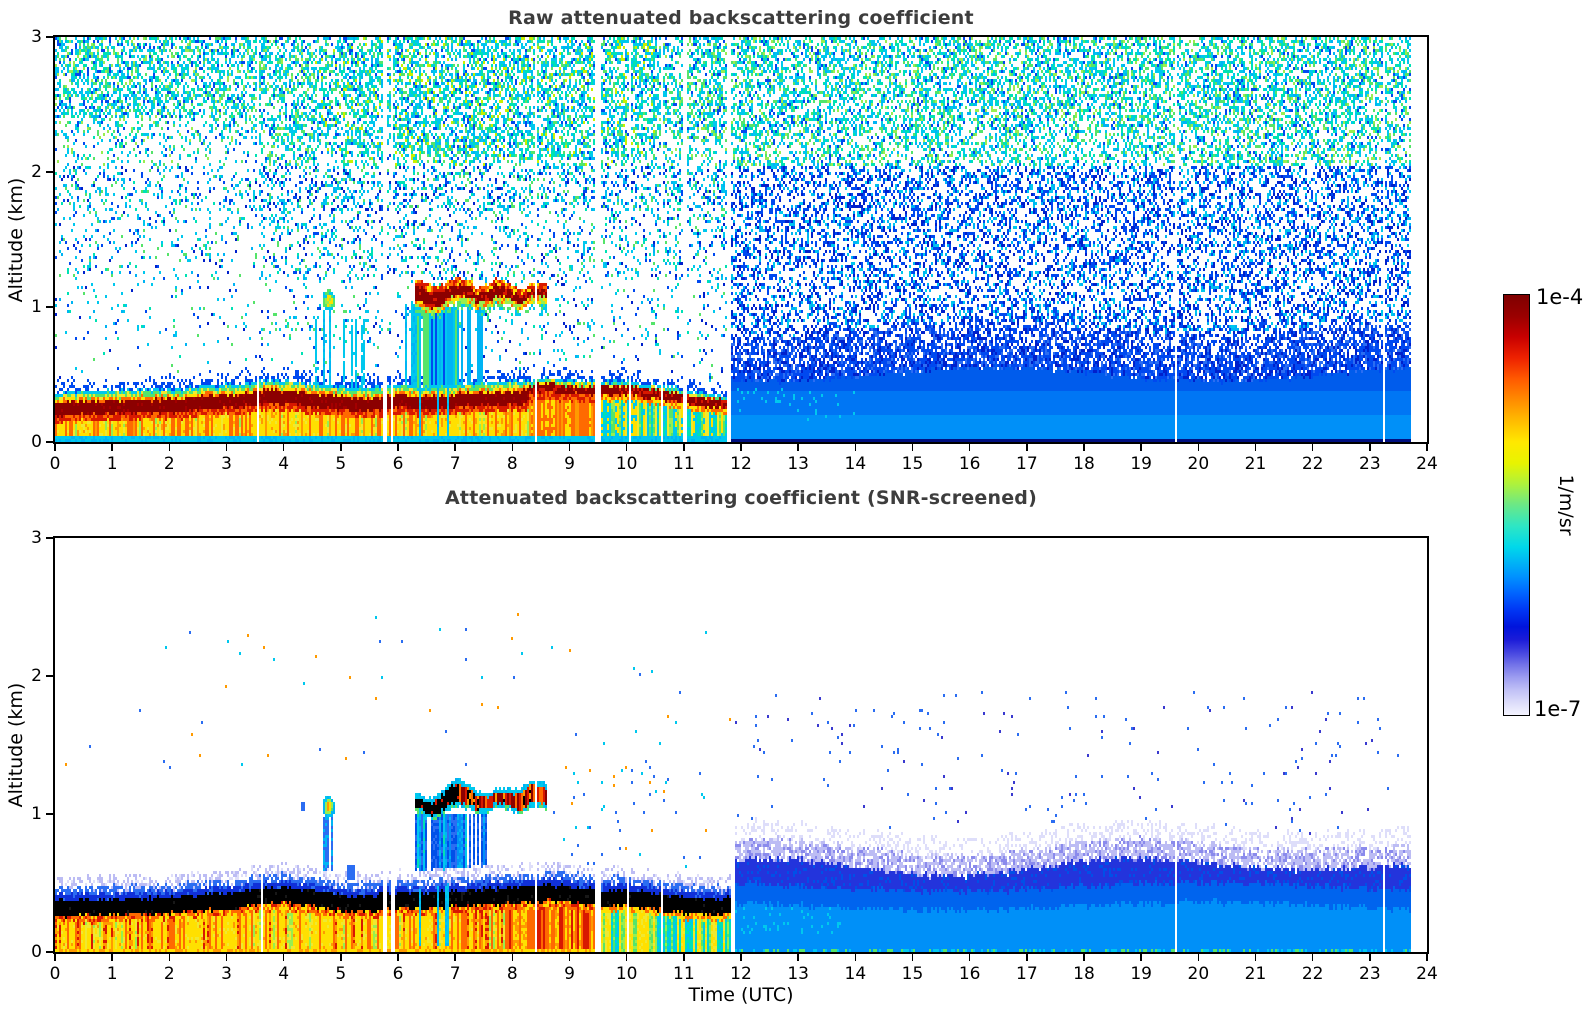  What do you see at coordinates (36, 442) in the screenshot?
I see `y-tick-label: 0` at bounding box center [36, 442].